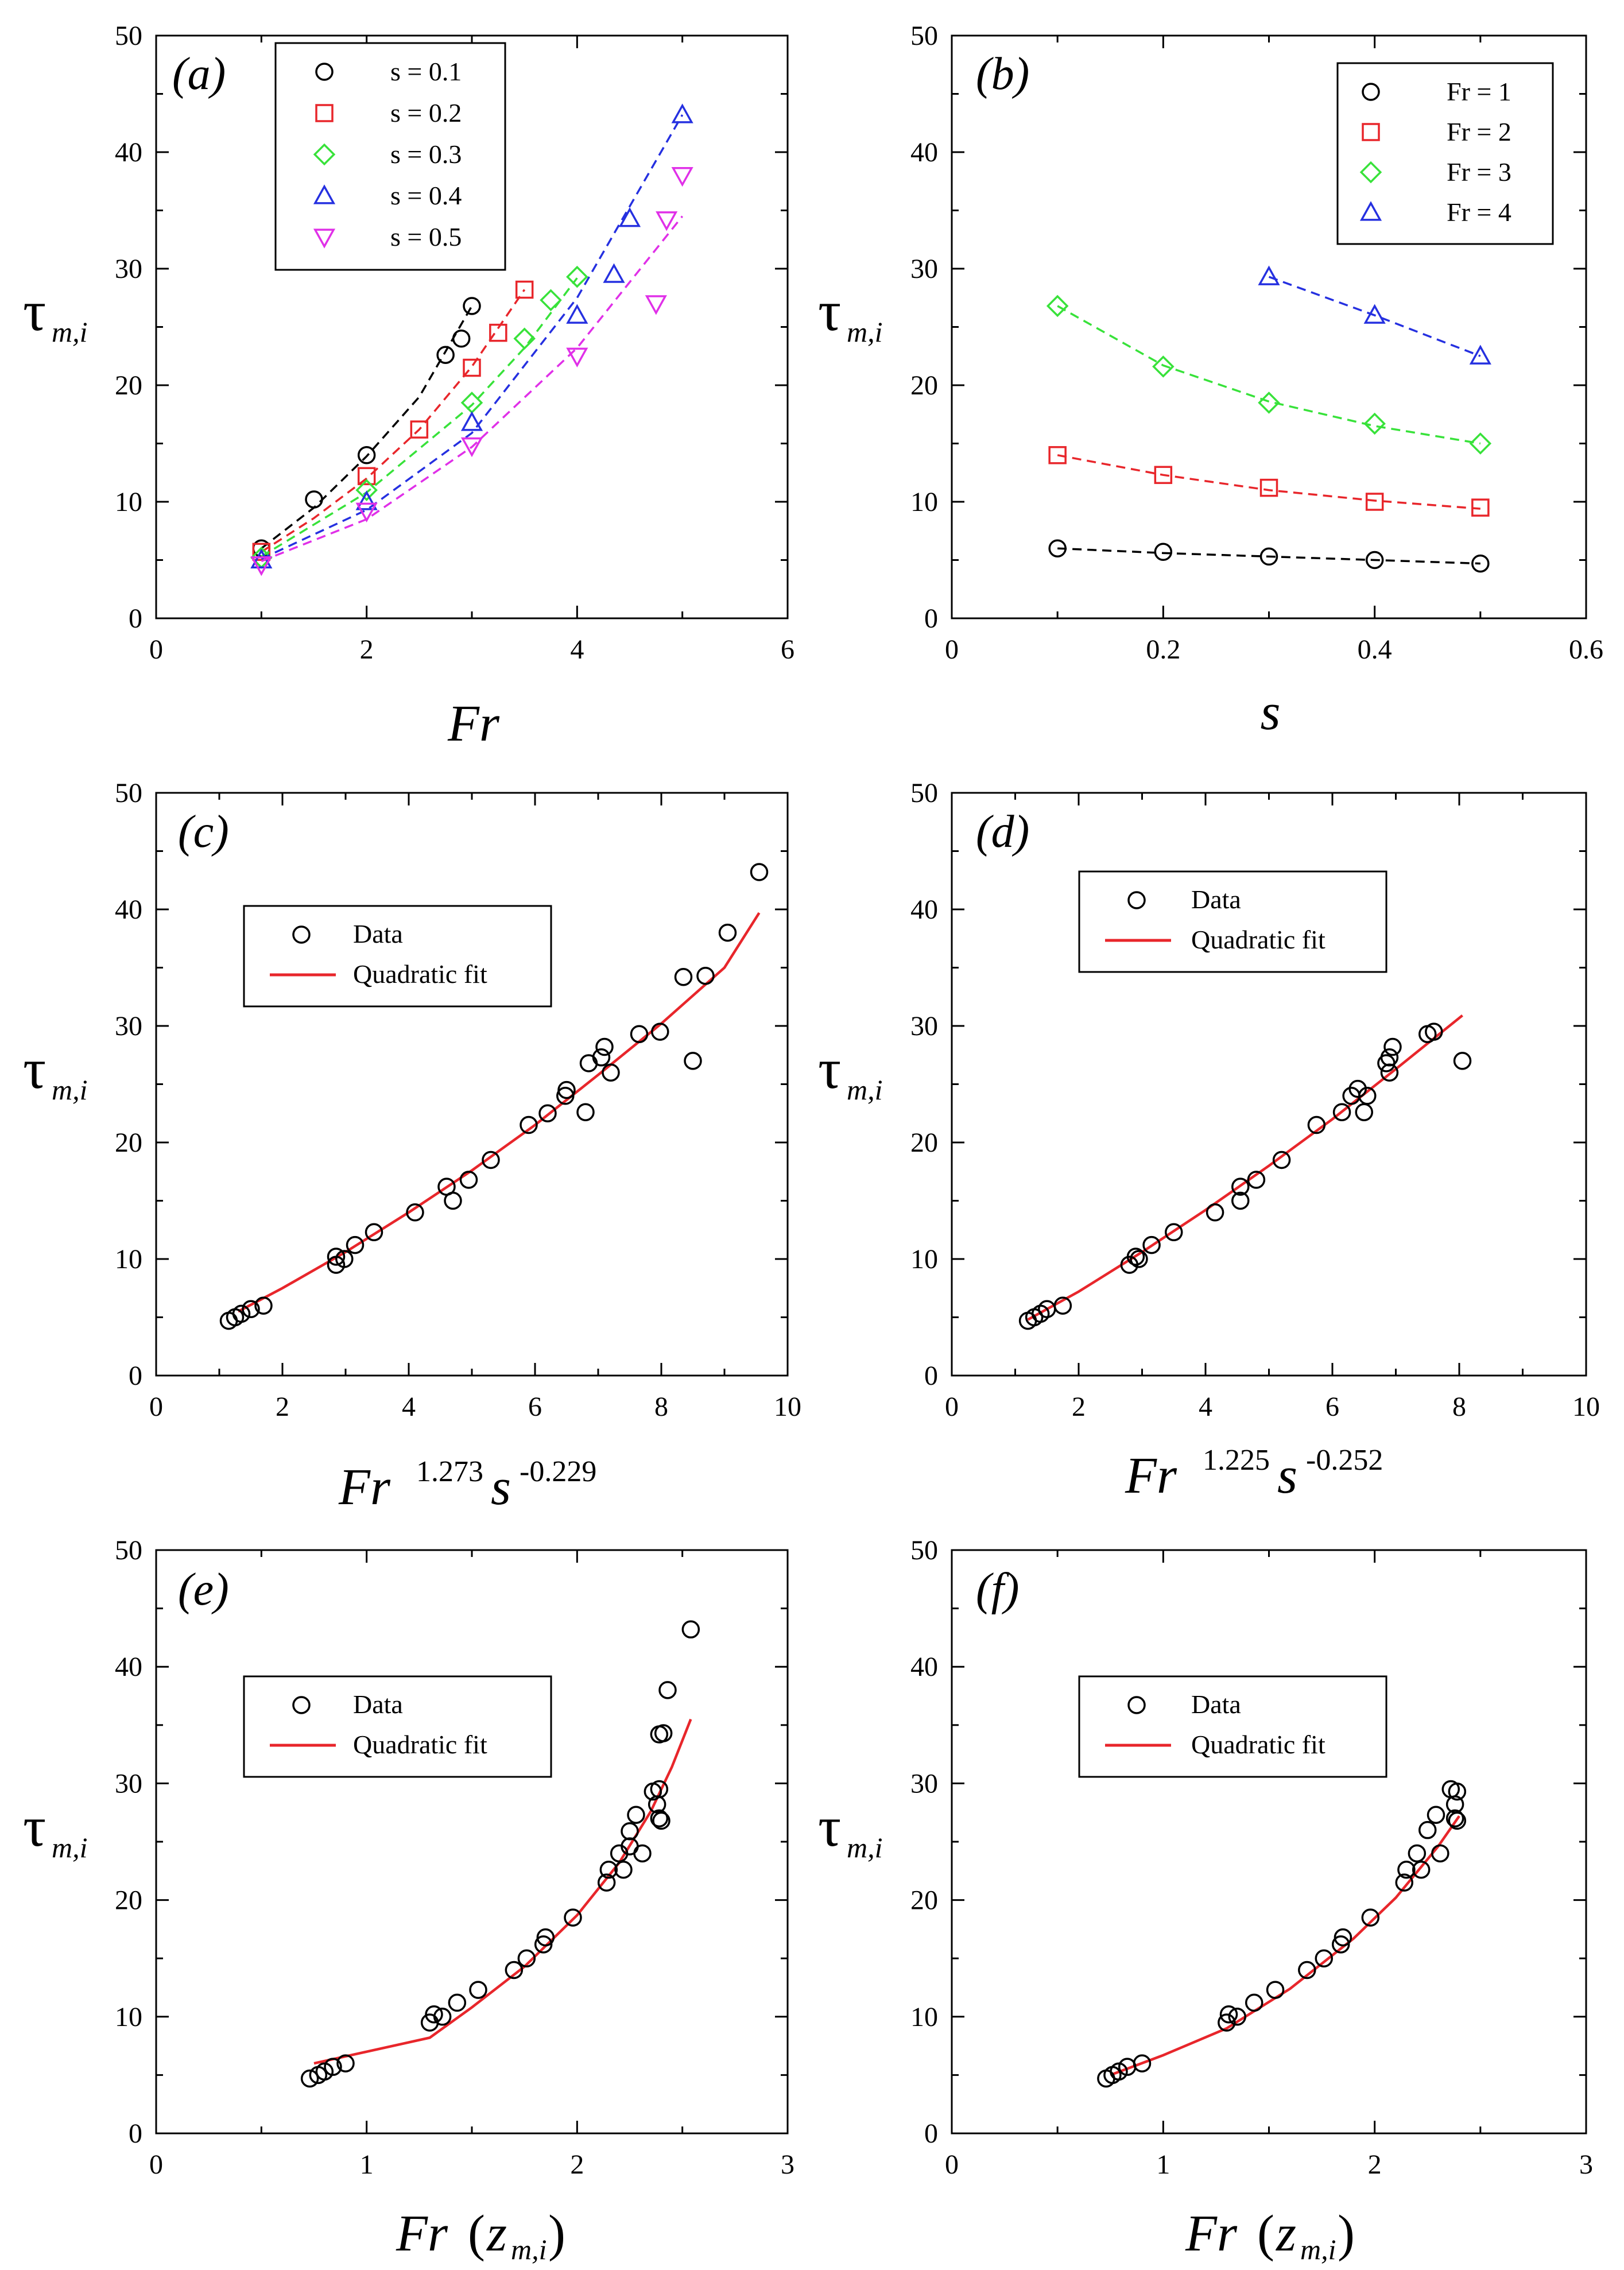  What do you see at coordinates (1375, 649) in the screenshot?
I see `panel-b-xtick-label: 0.4` at bounding box center [1375, 649].